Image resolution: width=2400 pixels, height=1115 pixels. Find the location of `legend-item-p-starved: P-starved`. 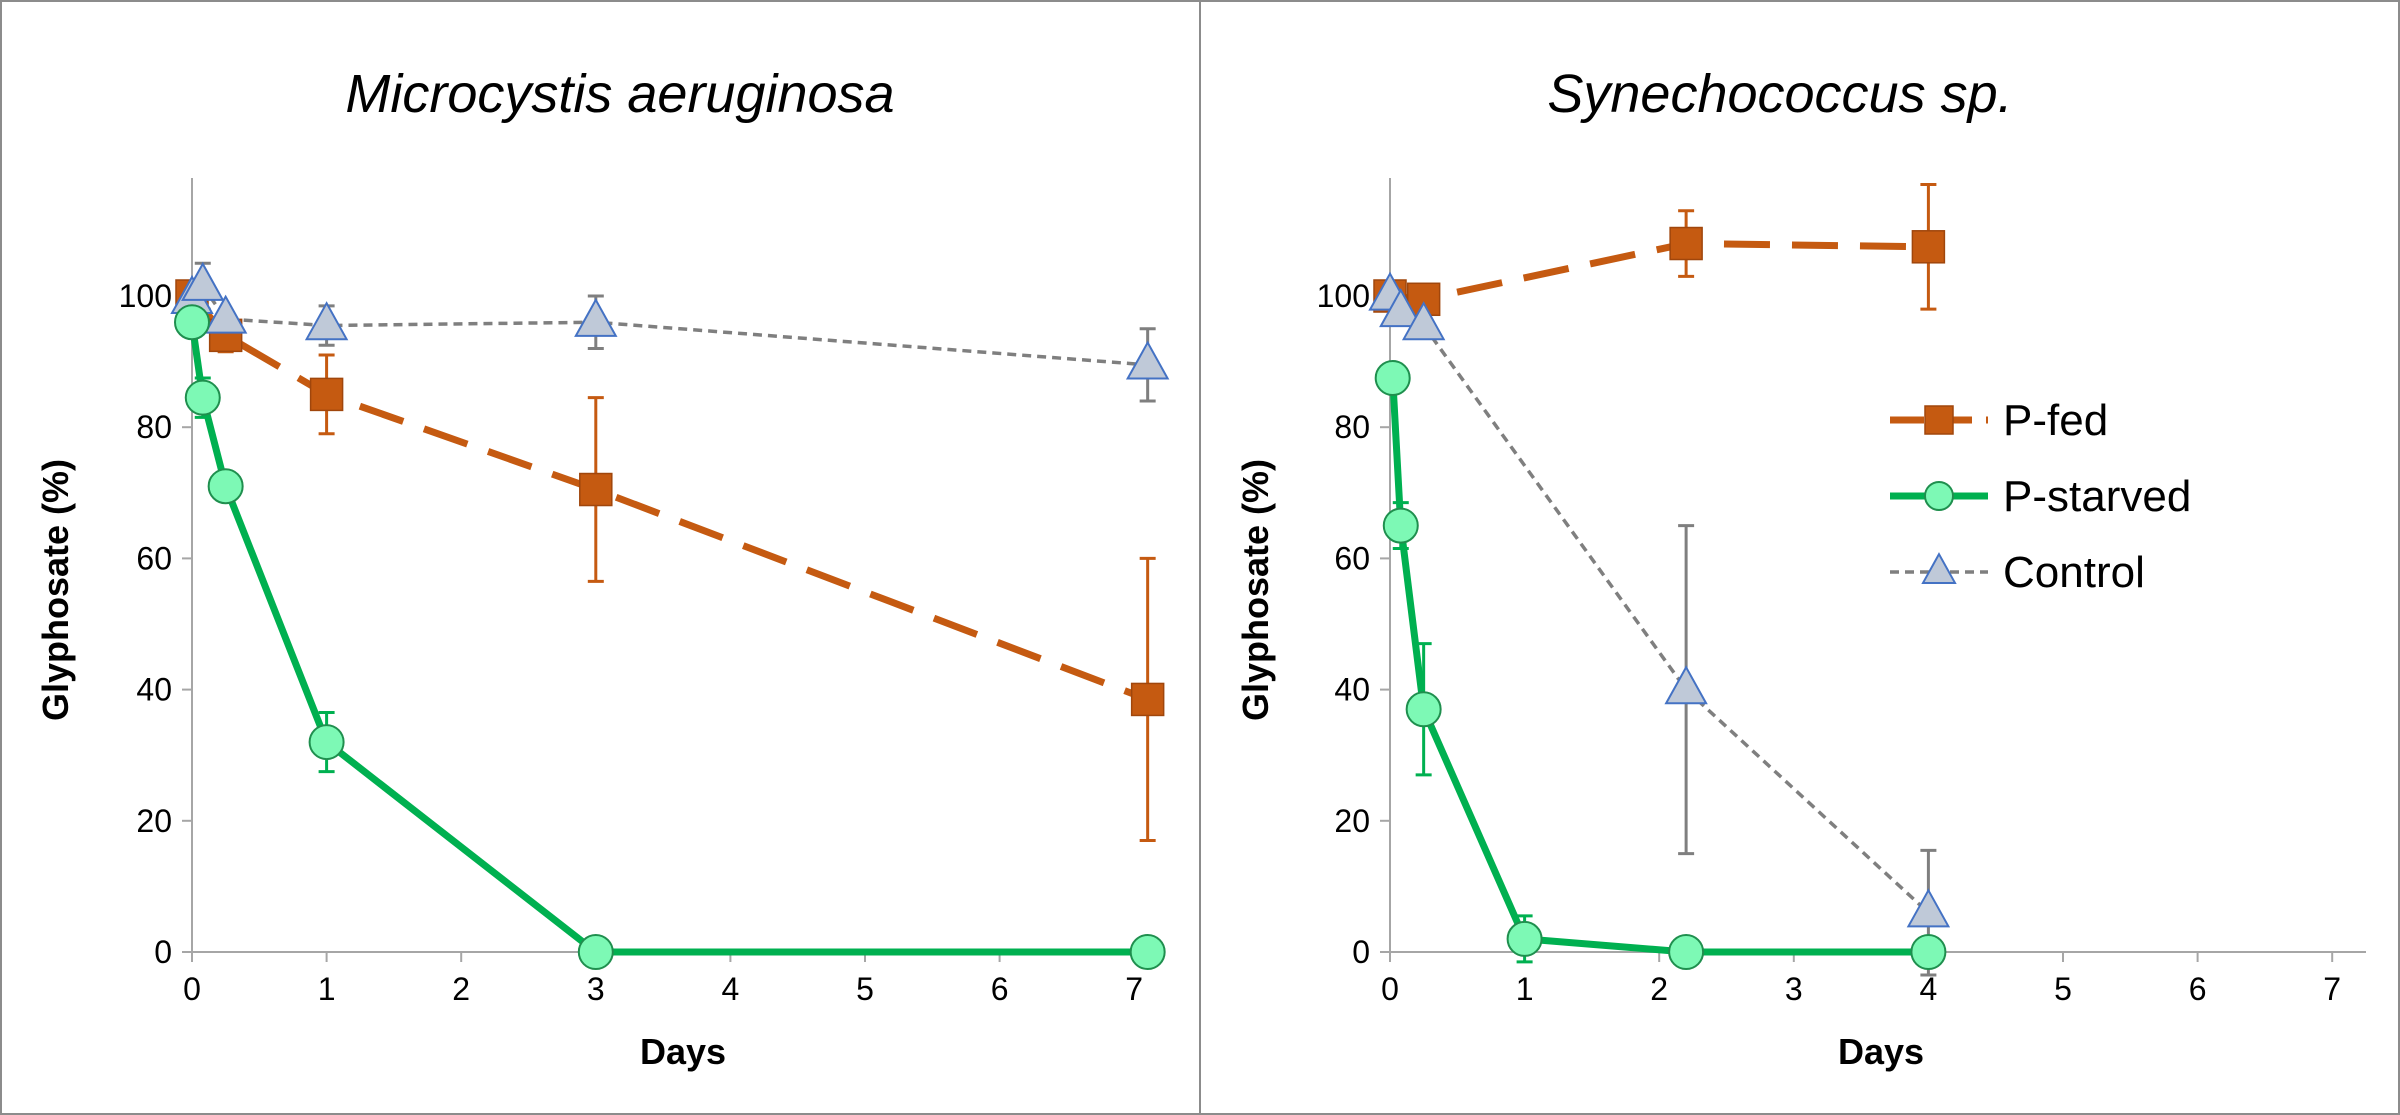

legend-item-p-starved: P-starved is located at coordinates (2040, 496).